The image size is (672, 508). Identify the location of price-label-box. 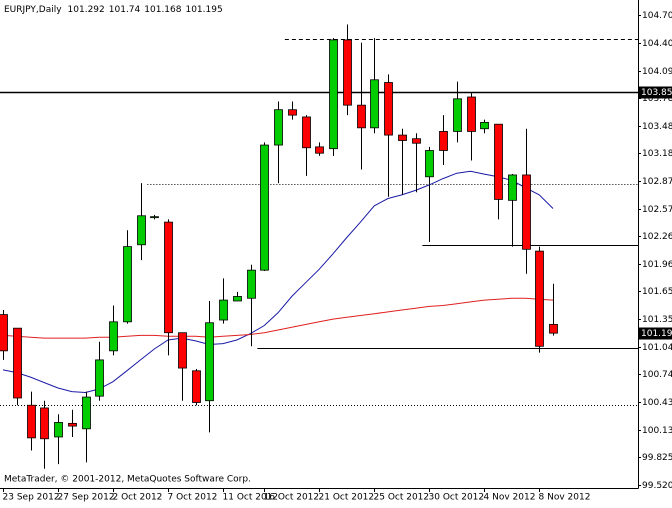
(655, 333).